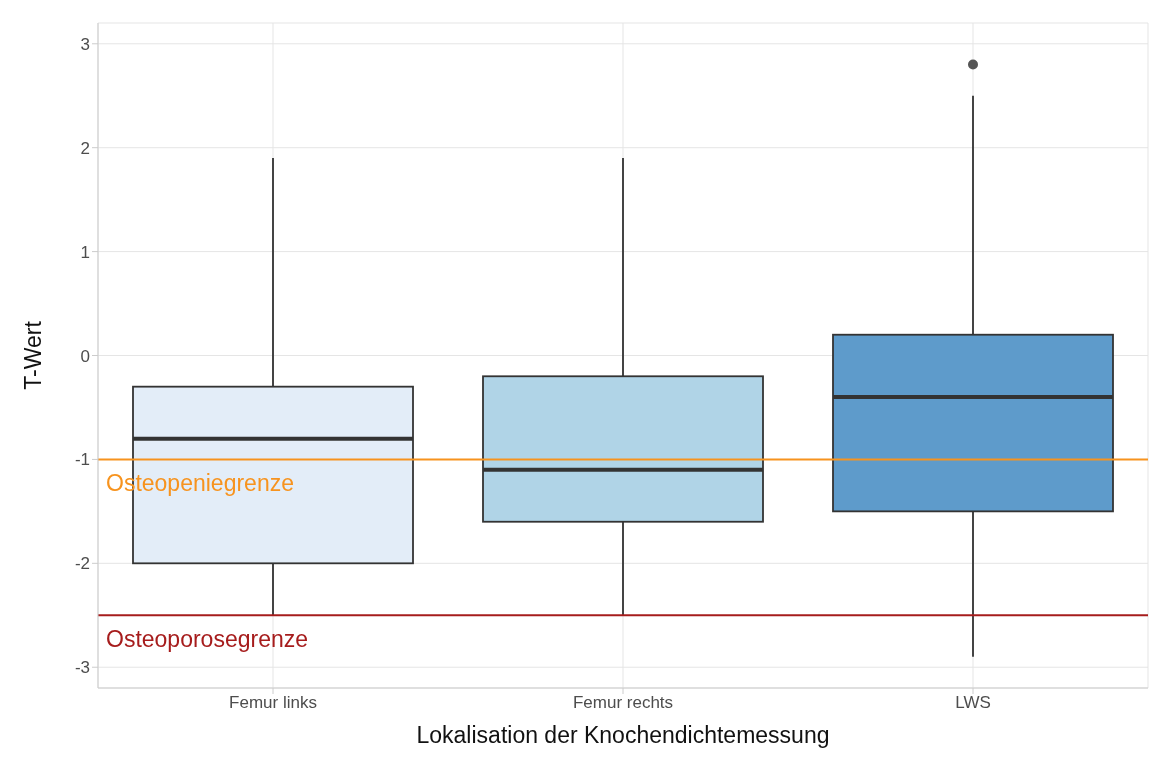  What do you see at coordinates (82, 460) in the screenshot?
I see `y-tick-label: -1` at bounding box center [82, 460].